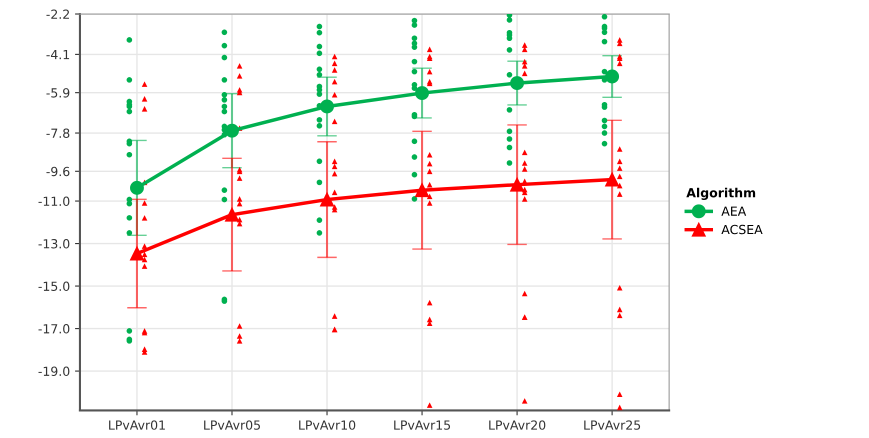 This screenshot has height=438, width=869. Describe the element at coordinates (327, 425) in the screenshot. I see `x-tick-label: LPvAvr10` at that location.